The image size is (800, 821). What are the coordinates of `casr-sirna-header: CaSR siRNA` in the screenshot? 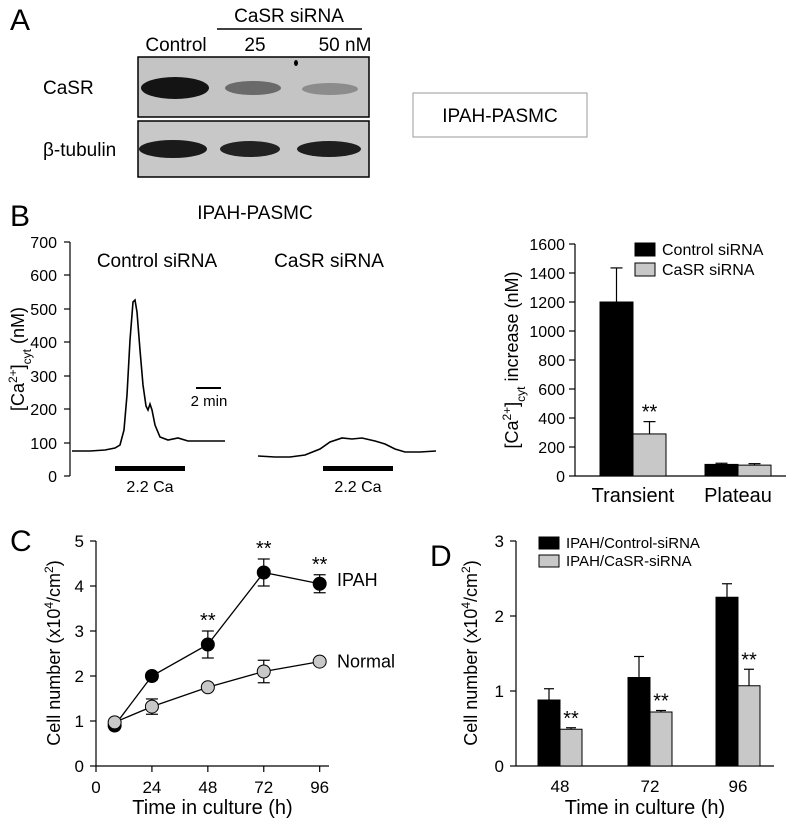 It's located at (289, 16).